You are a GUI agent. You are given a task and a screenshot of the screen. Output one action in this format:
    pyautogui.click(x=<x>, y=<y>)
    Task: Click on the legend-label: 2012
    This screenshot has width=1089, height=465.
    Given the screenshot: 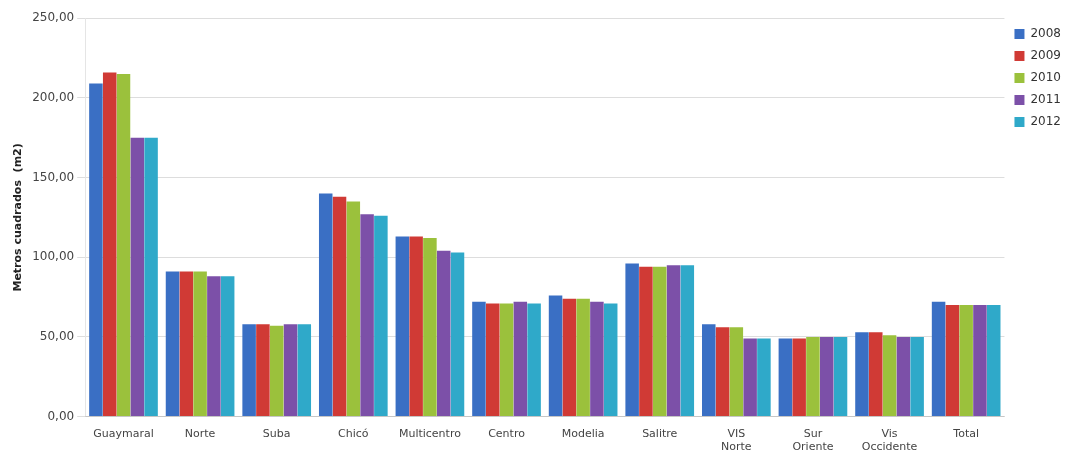 What is the action you would take?
    pyautogui.click(x=1046, y=121)
    